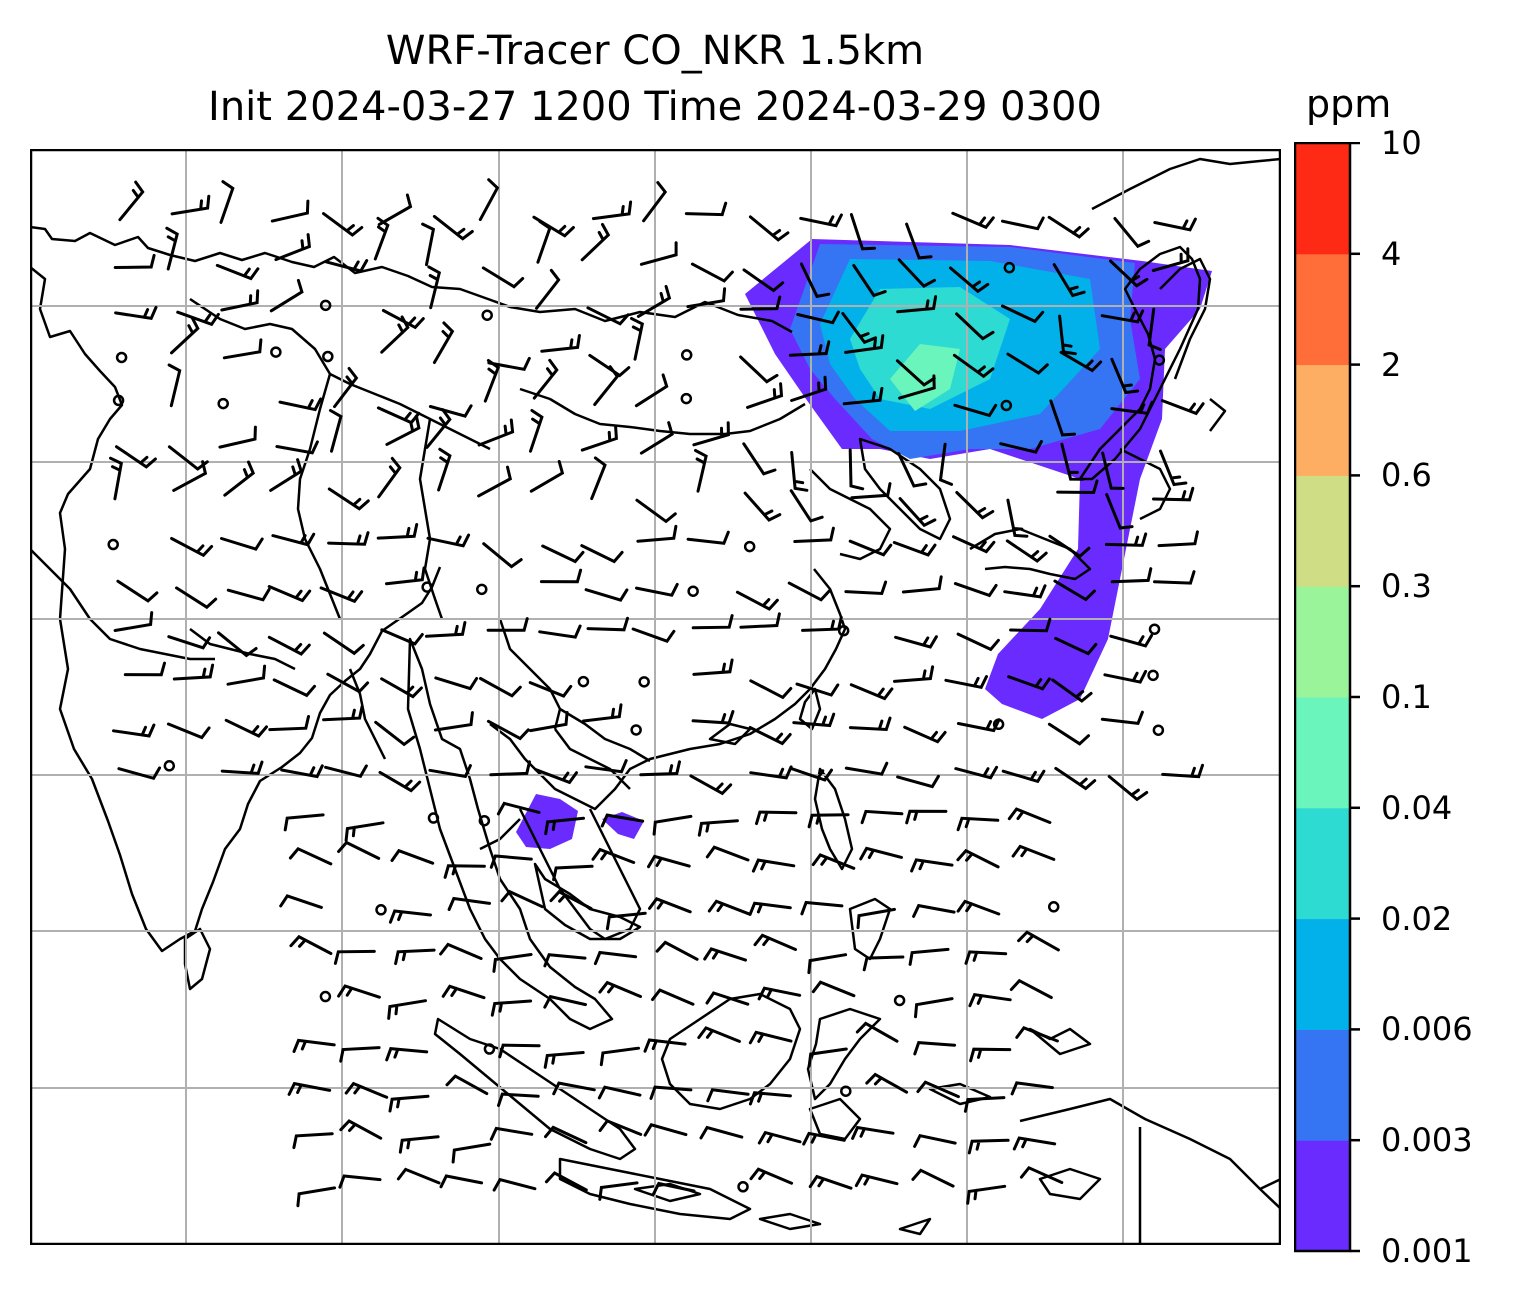 Image resolution: width=1528 pixels, height=1306 pixels. What do you see at coordinates (1323, 697) in the screenshot?
I see `colorbar-frame` at bounding box center [1323, 697].